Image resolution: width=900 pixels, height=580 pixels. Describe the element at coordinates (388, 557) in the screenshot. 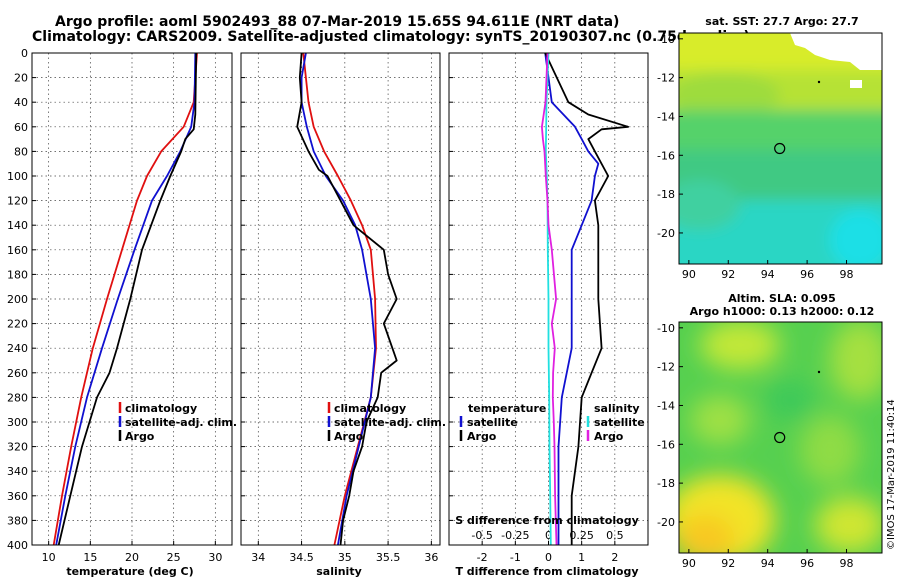

I see `x-tick-label: 35.5` at that location.